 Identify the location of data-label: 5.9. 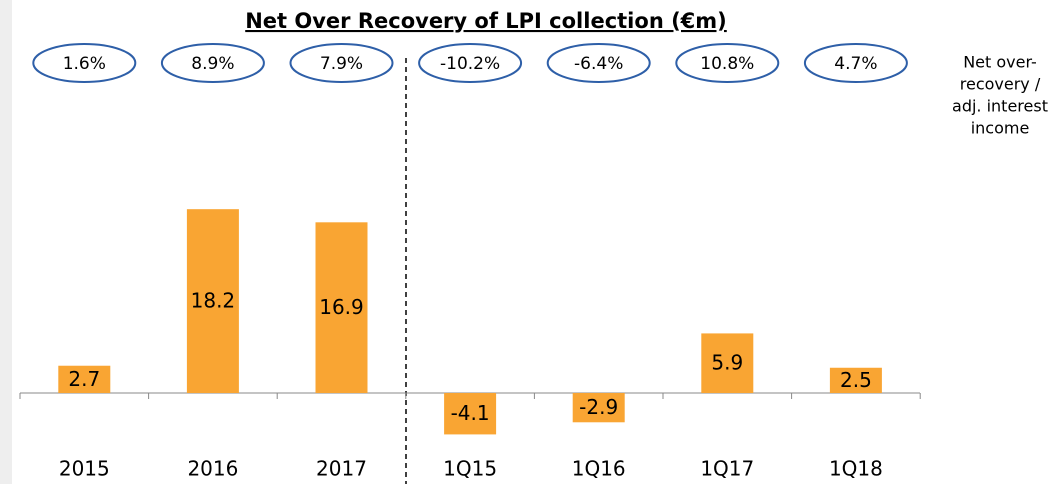
(727, 363).